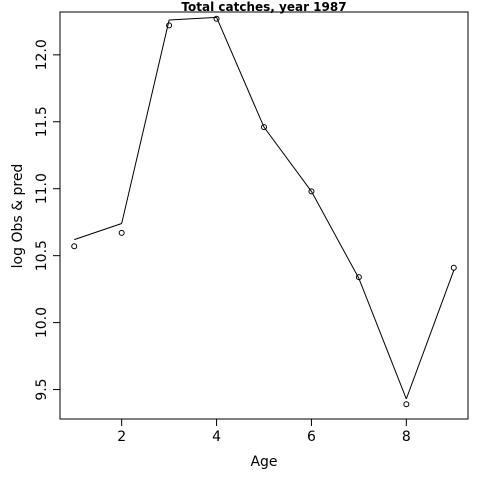 The image size is (480, 480). I want to click on y-tick-label-5: 12.0, so click(42, 54).